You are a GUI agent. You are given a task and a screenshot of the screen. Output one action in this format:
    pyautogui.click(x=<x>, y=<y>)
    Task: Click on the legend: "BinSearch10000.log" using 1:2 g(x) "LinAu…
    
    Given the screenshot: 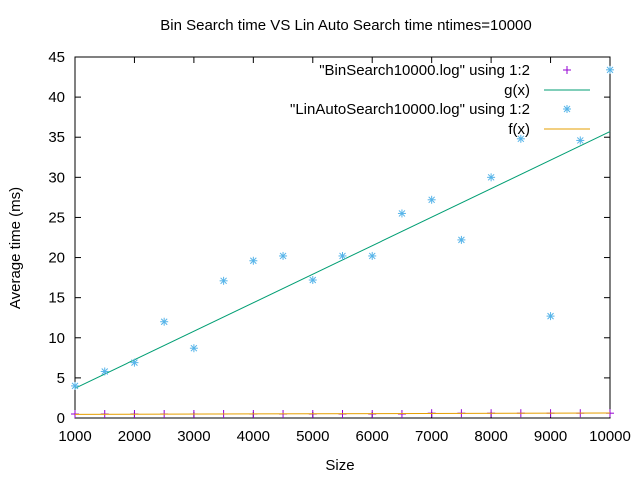 What is the action you would take?
    pyautogui.click(x=440, y=100)
    